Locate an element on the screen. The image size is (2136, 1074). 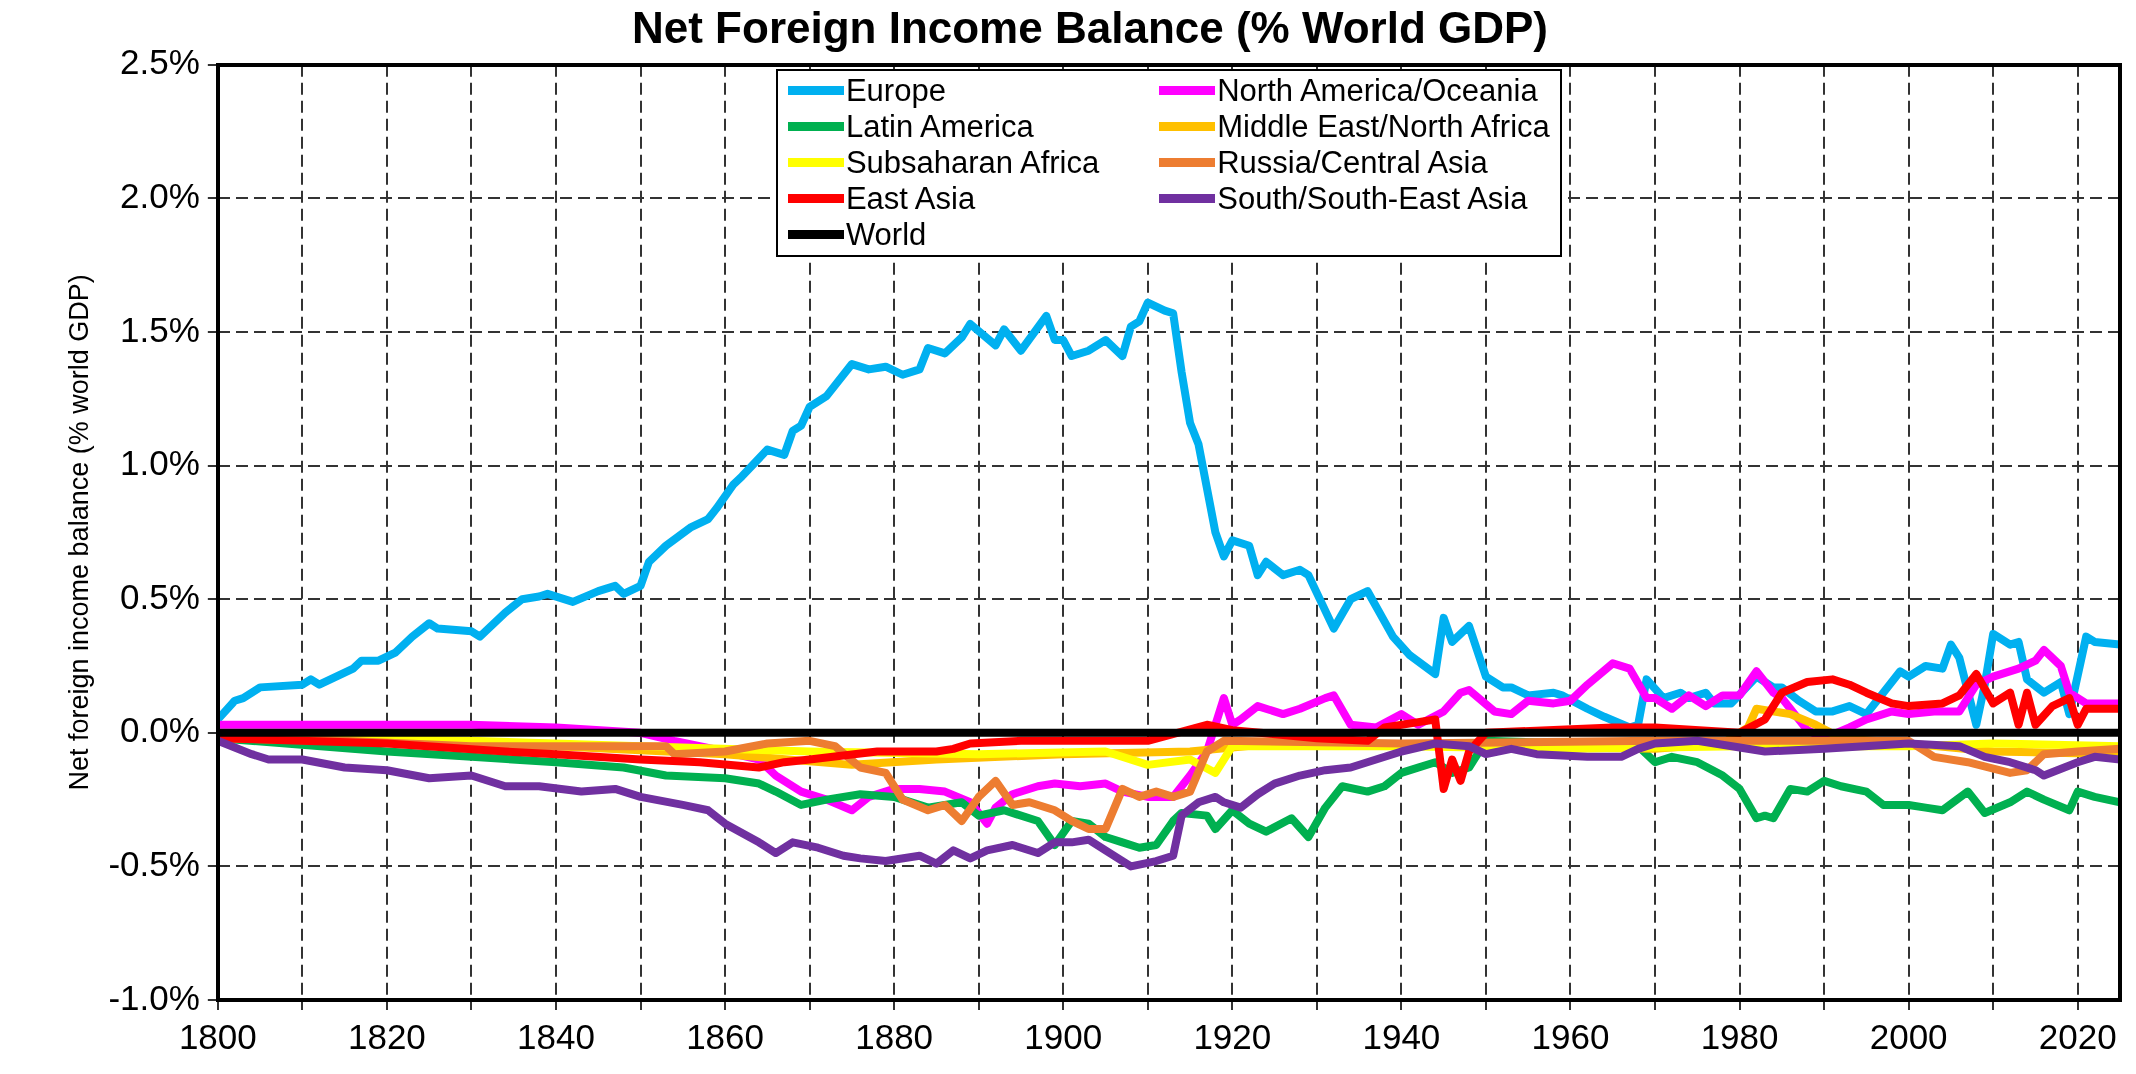
legend-label: World is located at coordinates (886, 234).